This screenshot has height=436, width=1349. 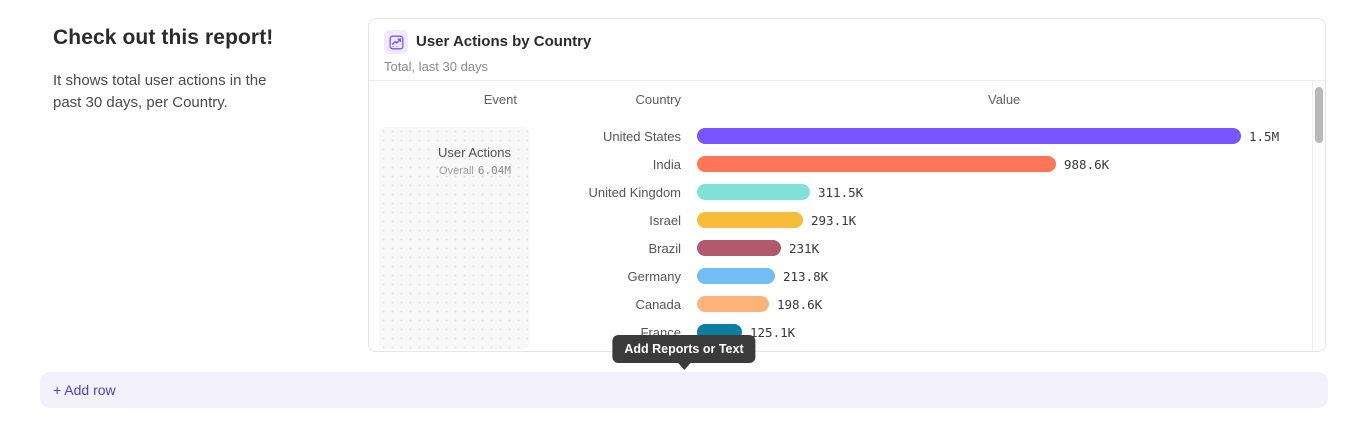 I want to click on value-label: 125.1K, so click(x=773, y=332).